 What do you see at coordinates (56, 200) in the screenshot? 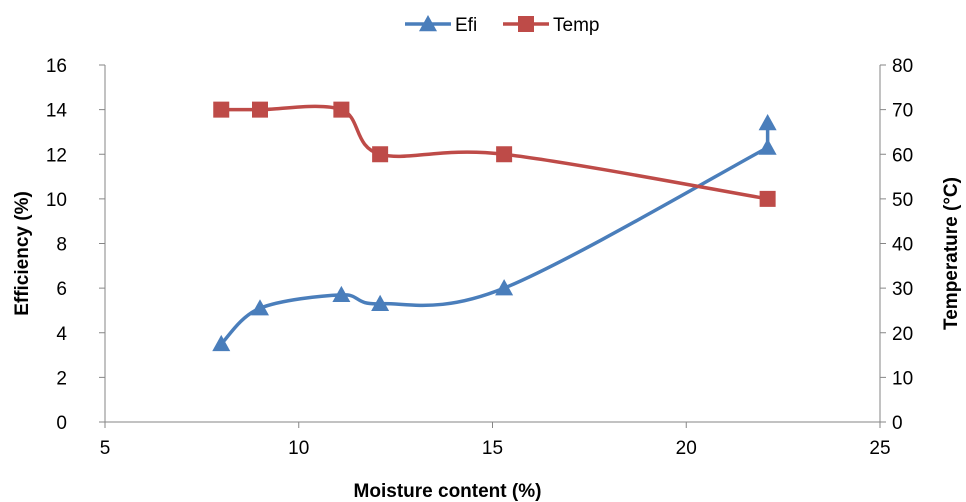
I see `y-left-tick-label: 10` at bounding box center [56, 200].